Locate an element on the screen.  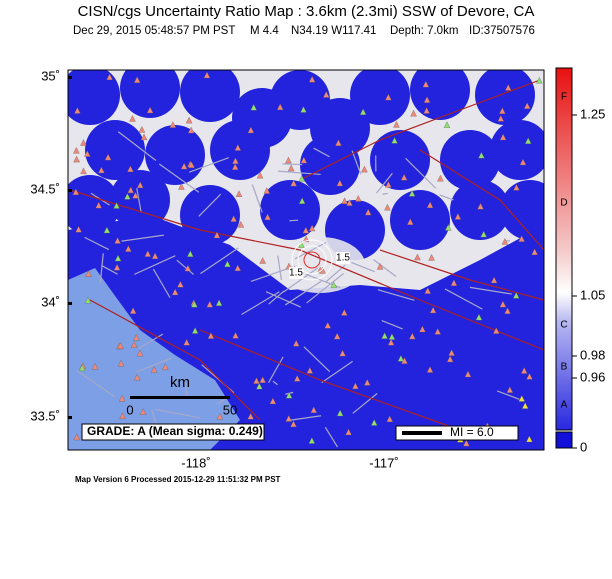
grade-letter: B is located at coordinates (564, 367).